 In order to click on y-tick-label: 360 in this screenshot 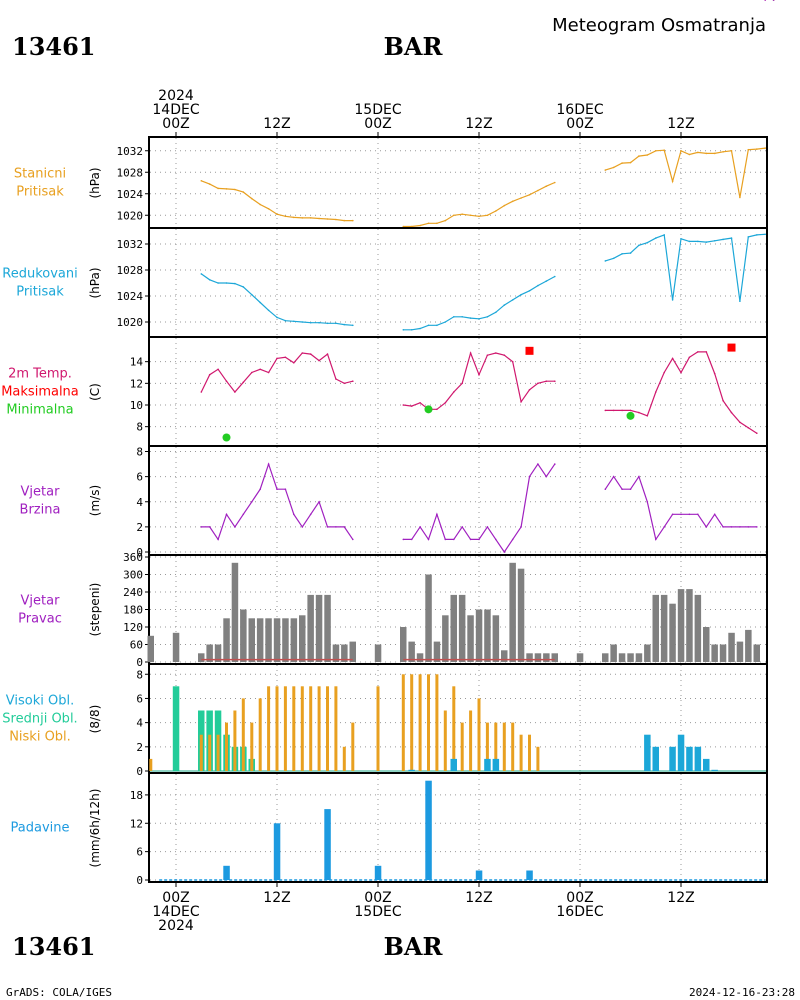, I will do `click(133, 557)`.